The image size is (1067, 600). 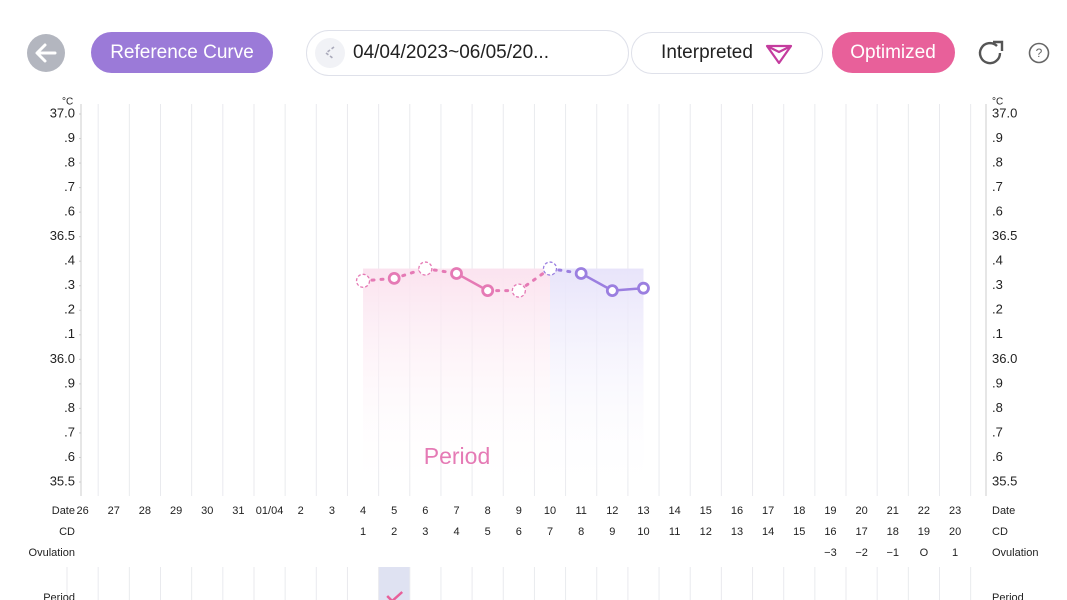 I want to click on cycle-day: 6, so click(x=519, y=532).